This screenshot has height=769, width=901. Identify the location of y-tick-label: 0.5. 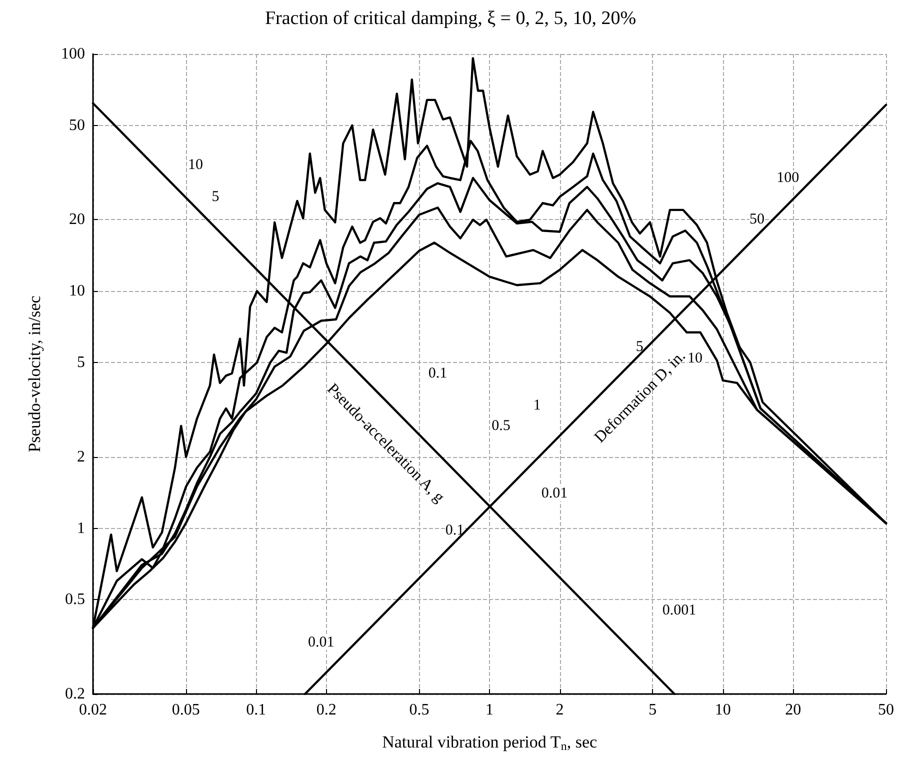
(75, 599).